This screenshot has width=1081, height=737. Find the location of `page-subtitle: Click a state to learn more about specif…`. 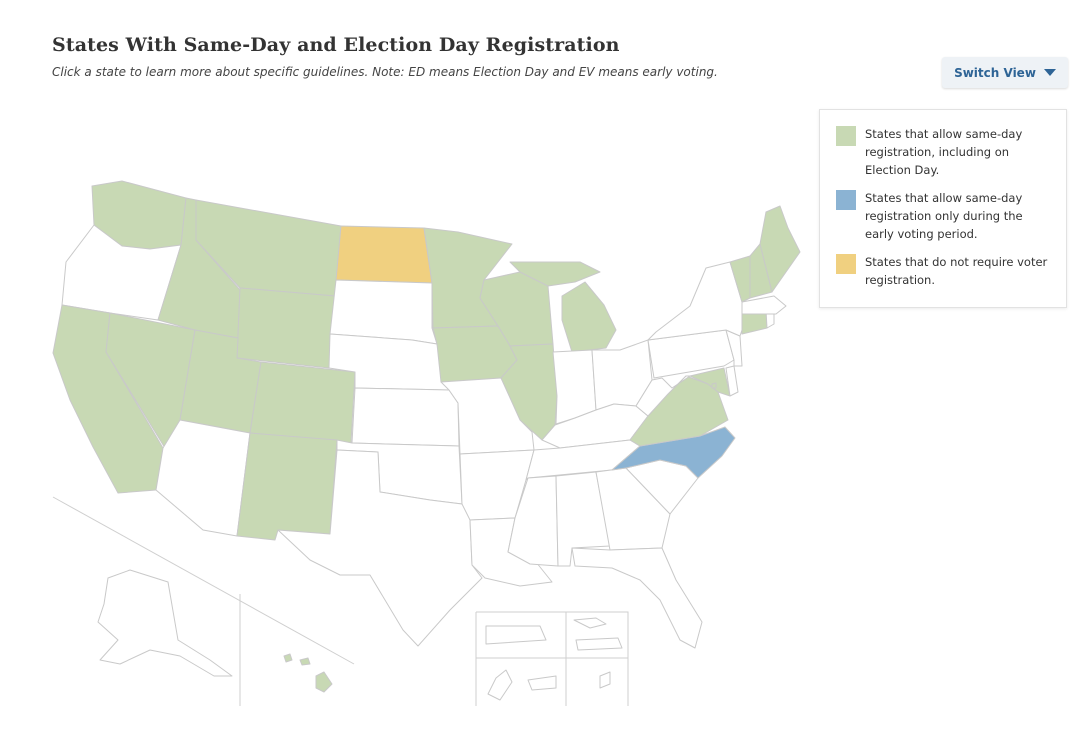

page-subtitle: Click a state to learn more about specif… is located at coordinates (385, 72).